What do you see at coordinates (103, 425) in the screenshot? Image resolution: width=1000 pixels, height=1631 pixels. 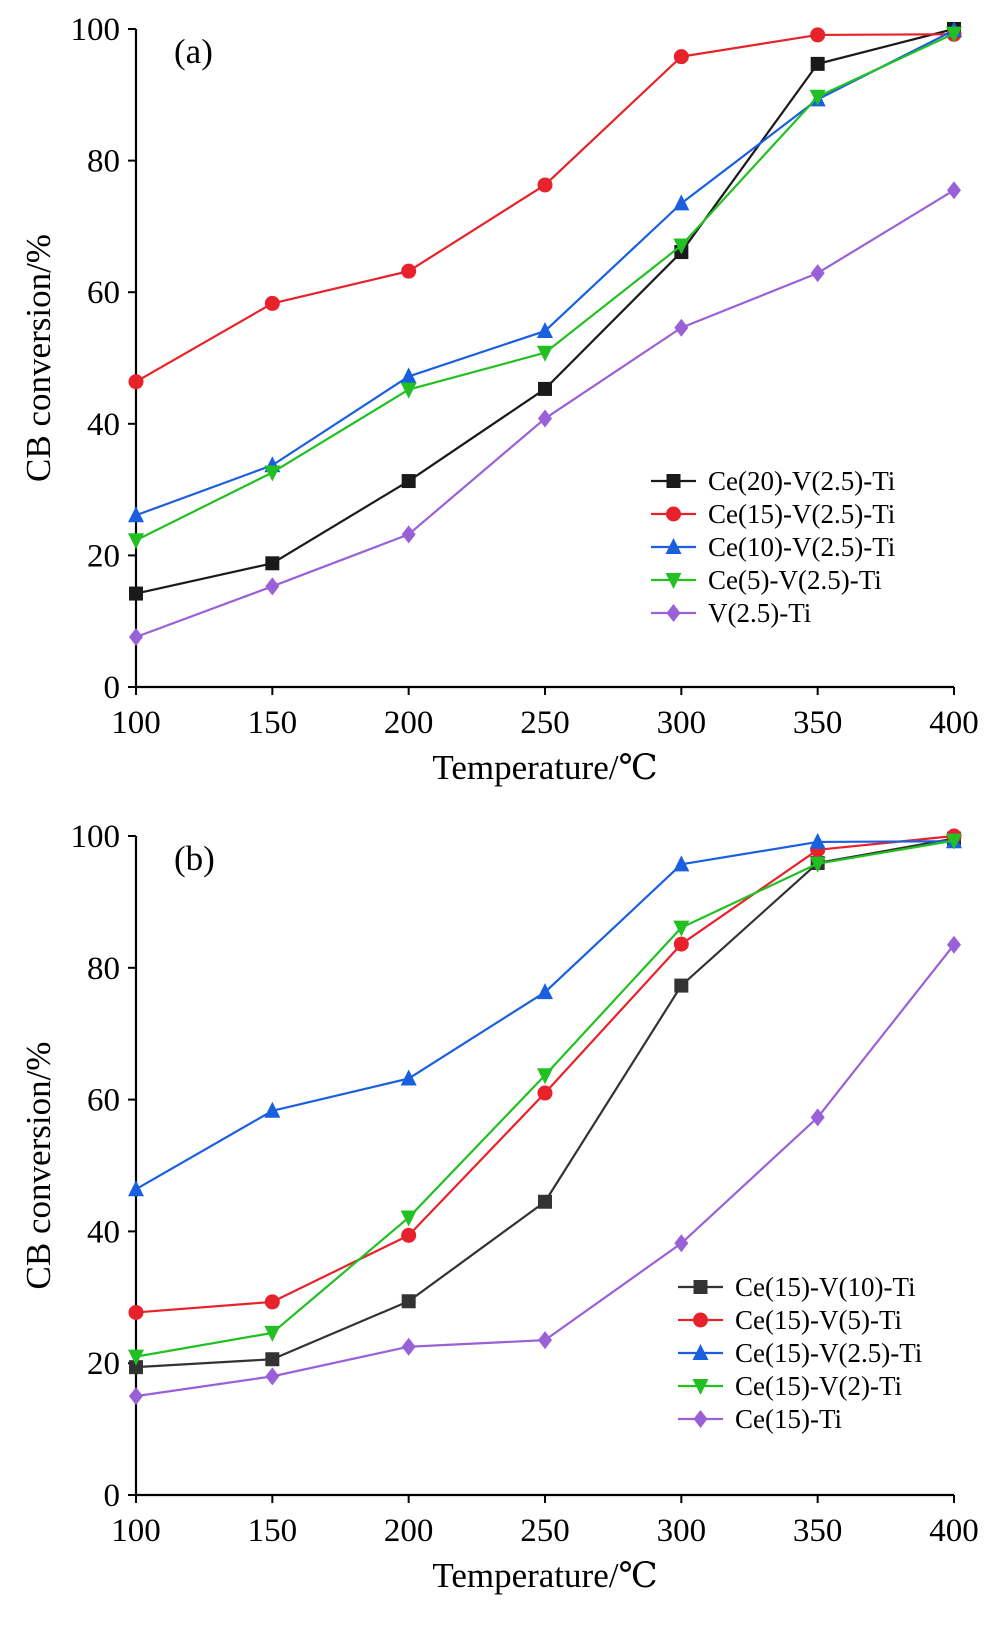 I see `y-tick-label: 40` at bounding box center [103, 425].